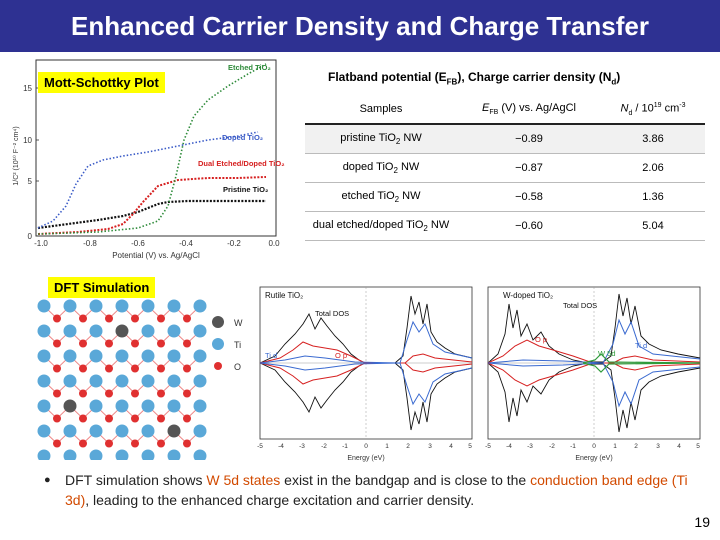  I want to click on dft-simulation-label: DFT Simulation, so click(102, 287).